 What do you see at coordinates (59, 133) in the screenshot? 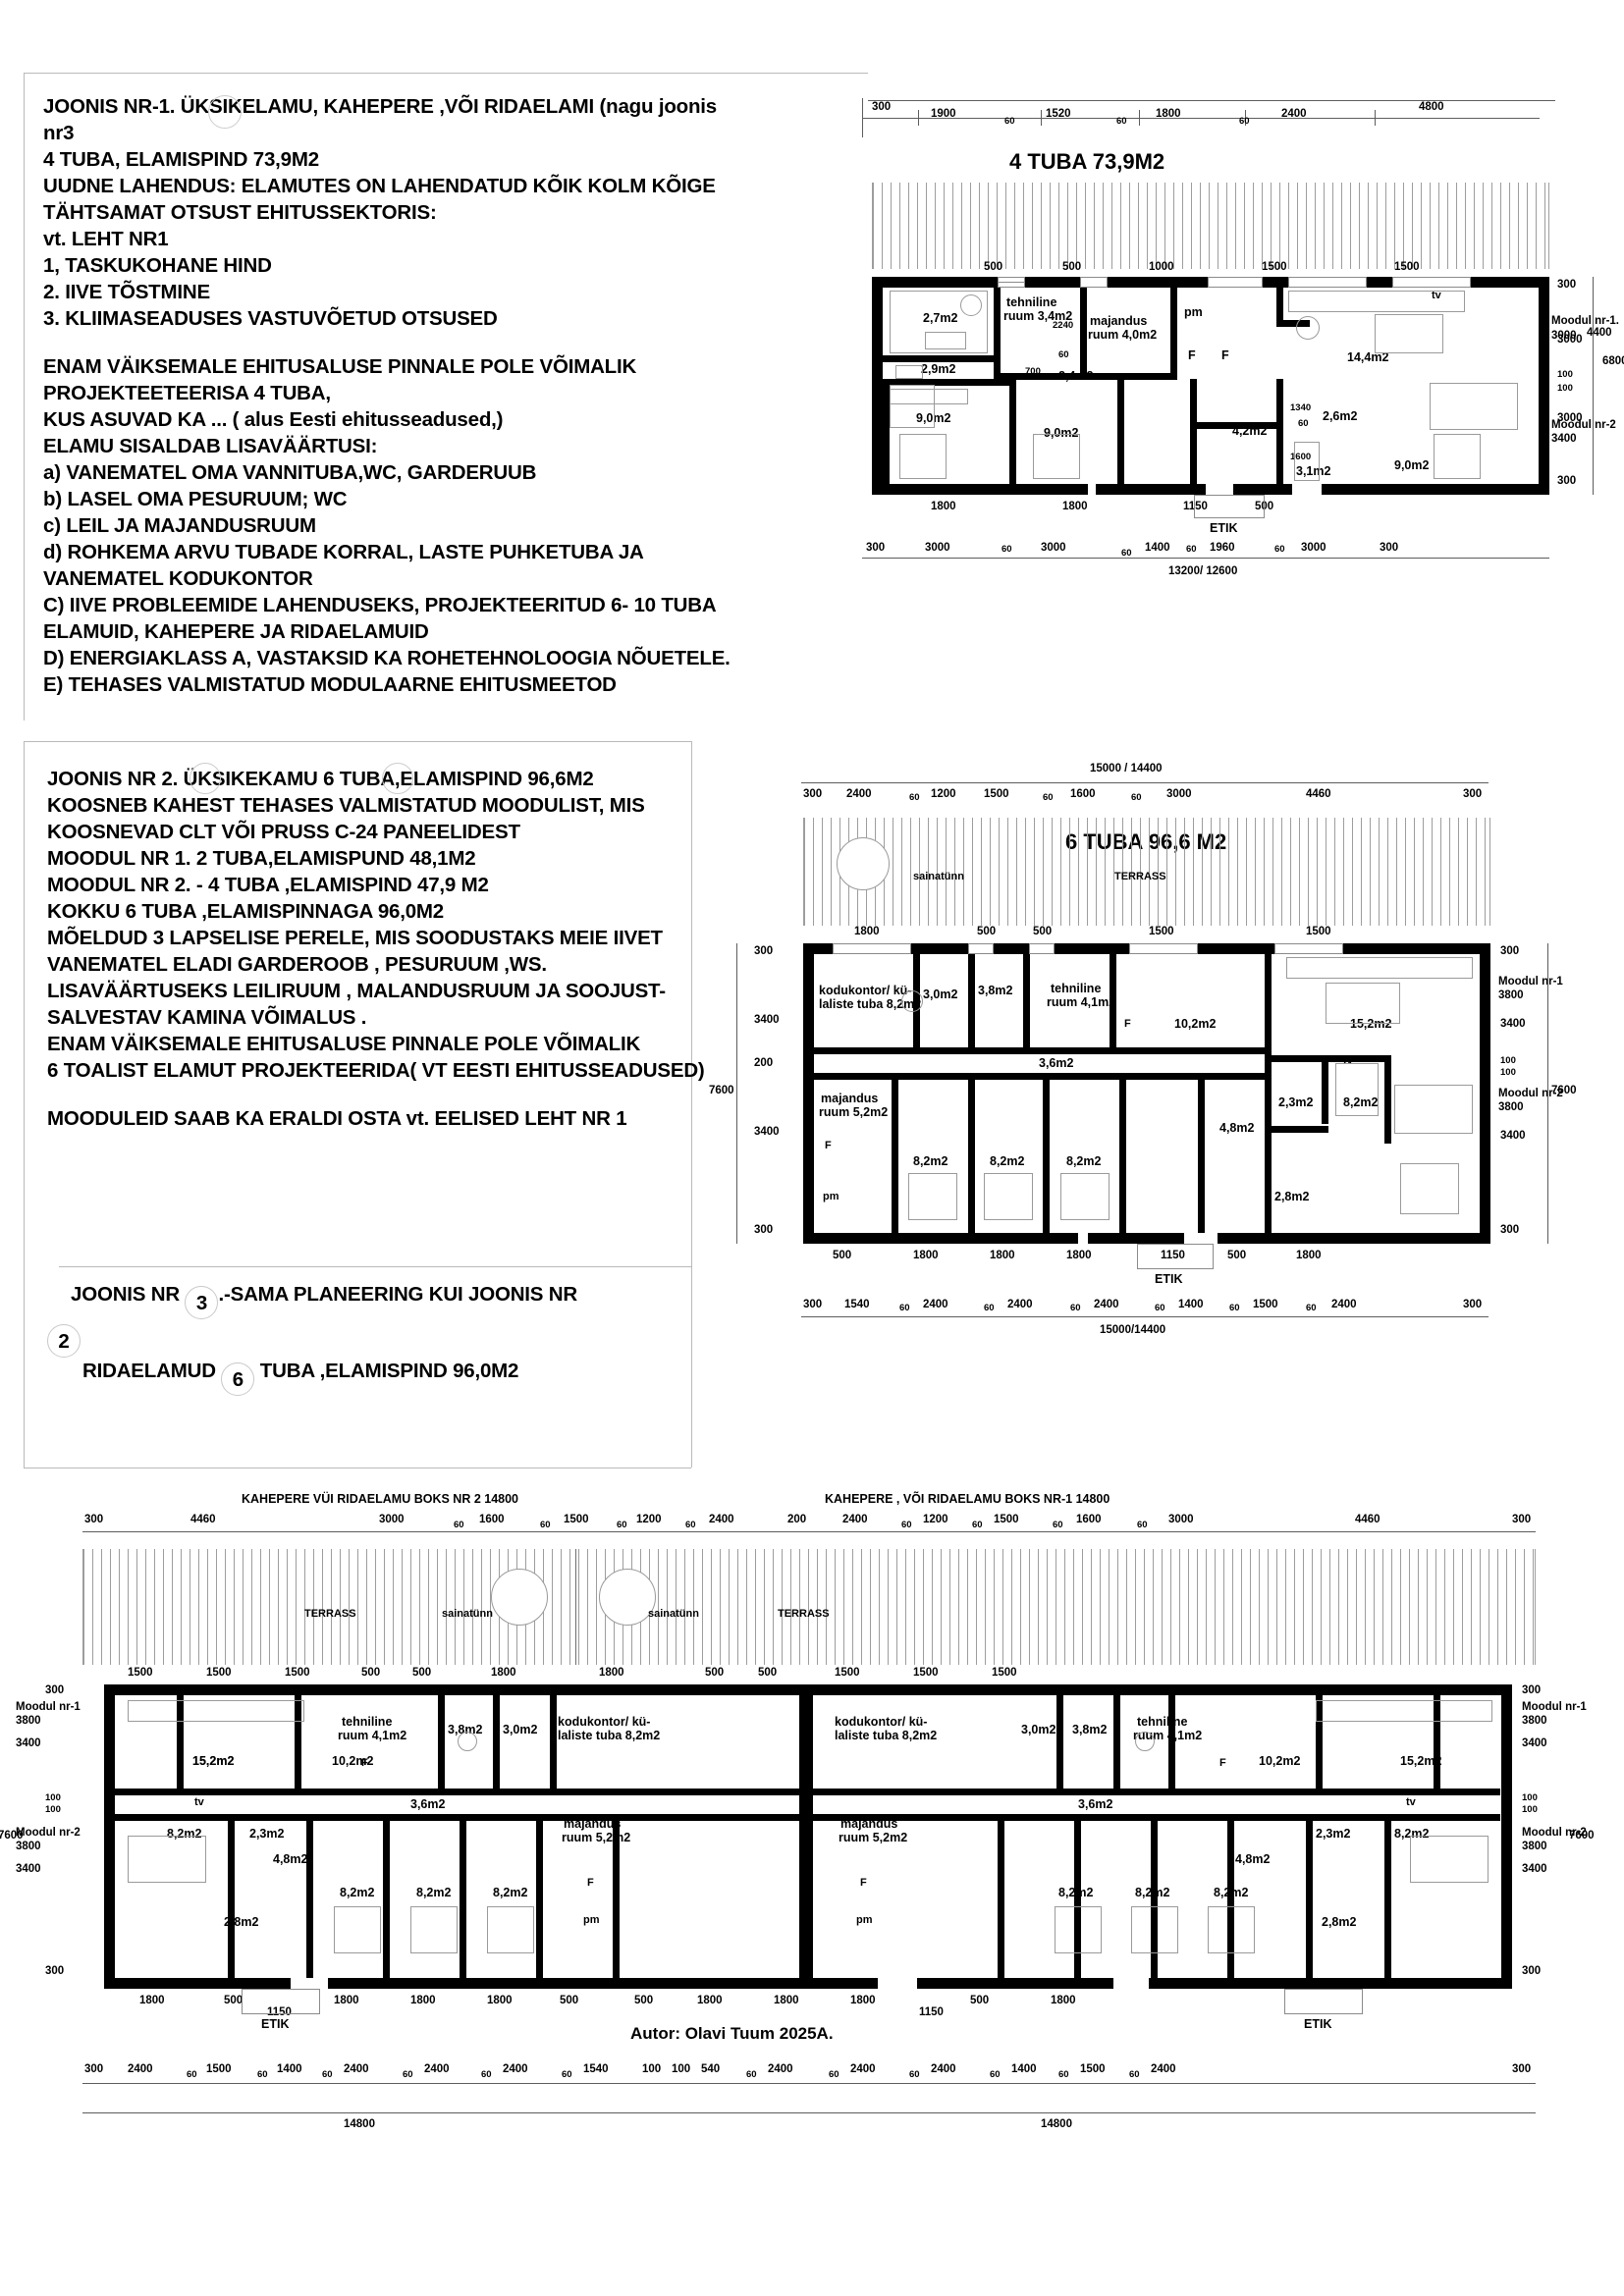
I see `b1-line-1: nr3` at bounding box center [59, 133].